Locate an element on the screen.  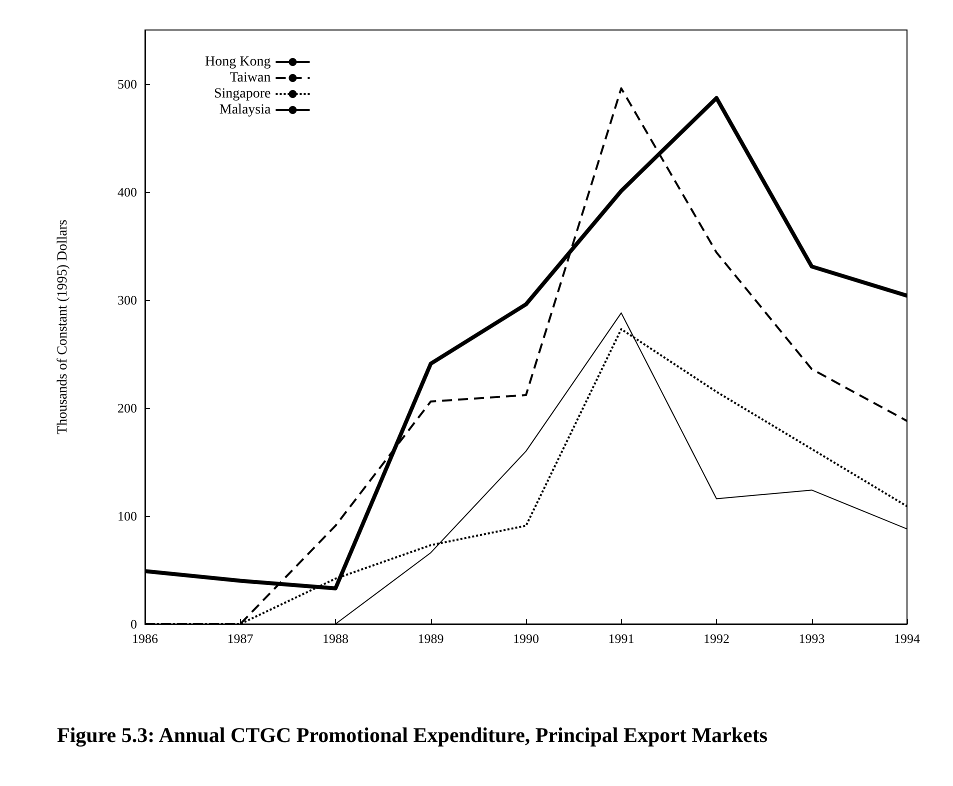
y-tick-label: 400 is located at coordinates (127, 192).